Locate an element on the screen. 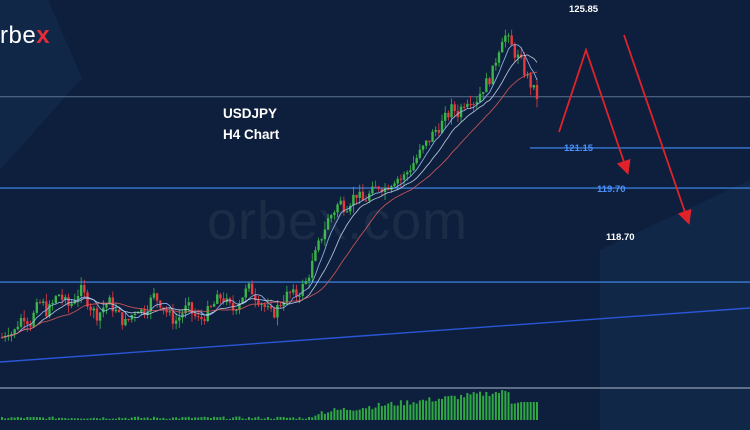  level-label-118-70: 118.70 is located at coordinates (620, 237).